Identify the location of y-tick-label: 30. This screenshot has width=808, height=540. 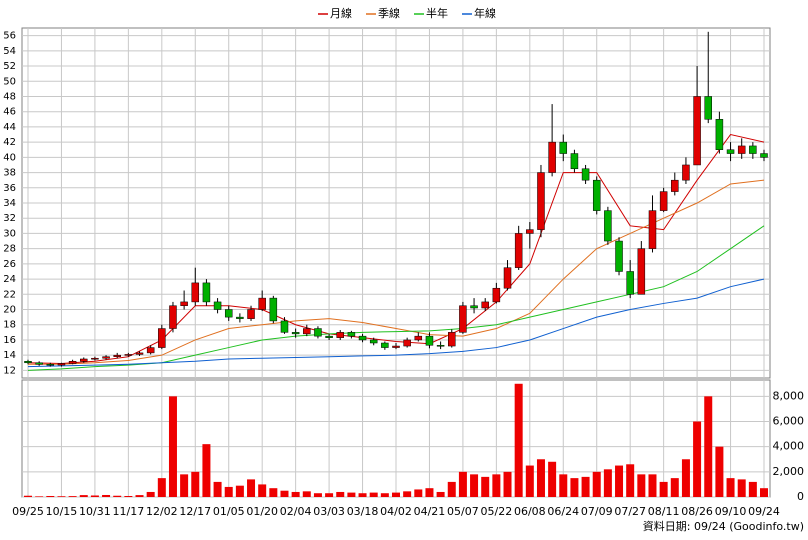
(9, 233).